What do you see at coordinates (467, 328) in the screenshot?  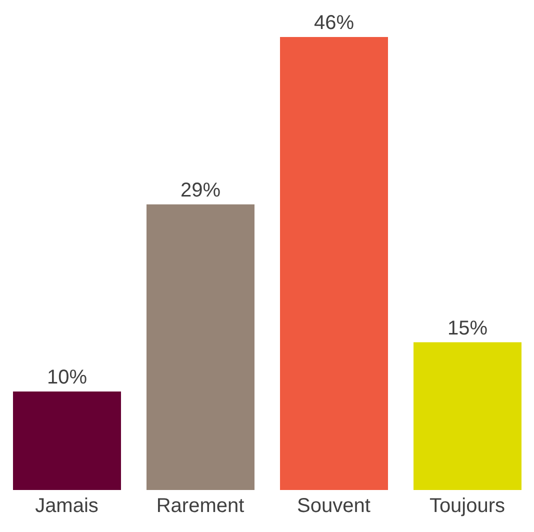 I see `data-label: 15%` at bounding box center [467, 328].